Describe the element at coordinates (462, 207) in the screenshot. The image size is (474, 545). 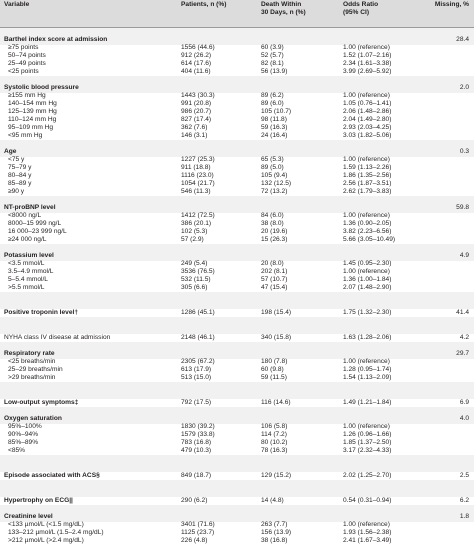
I see `missing-cell: 59.8` at that location.